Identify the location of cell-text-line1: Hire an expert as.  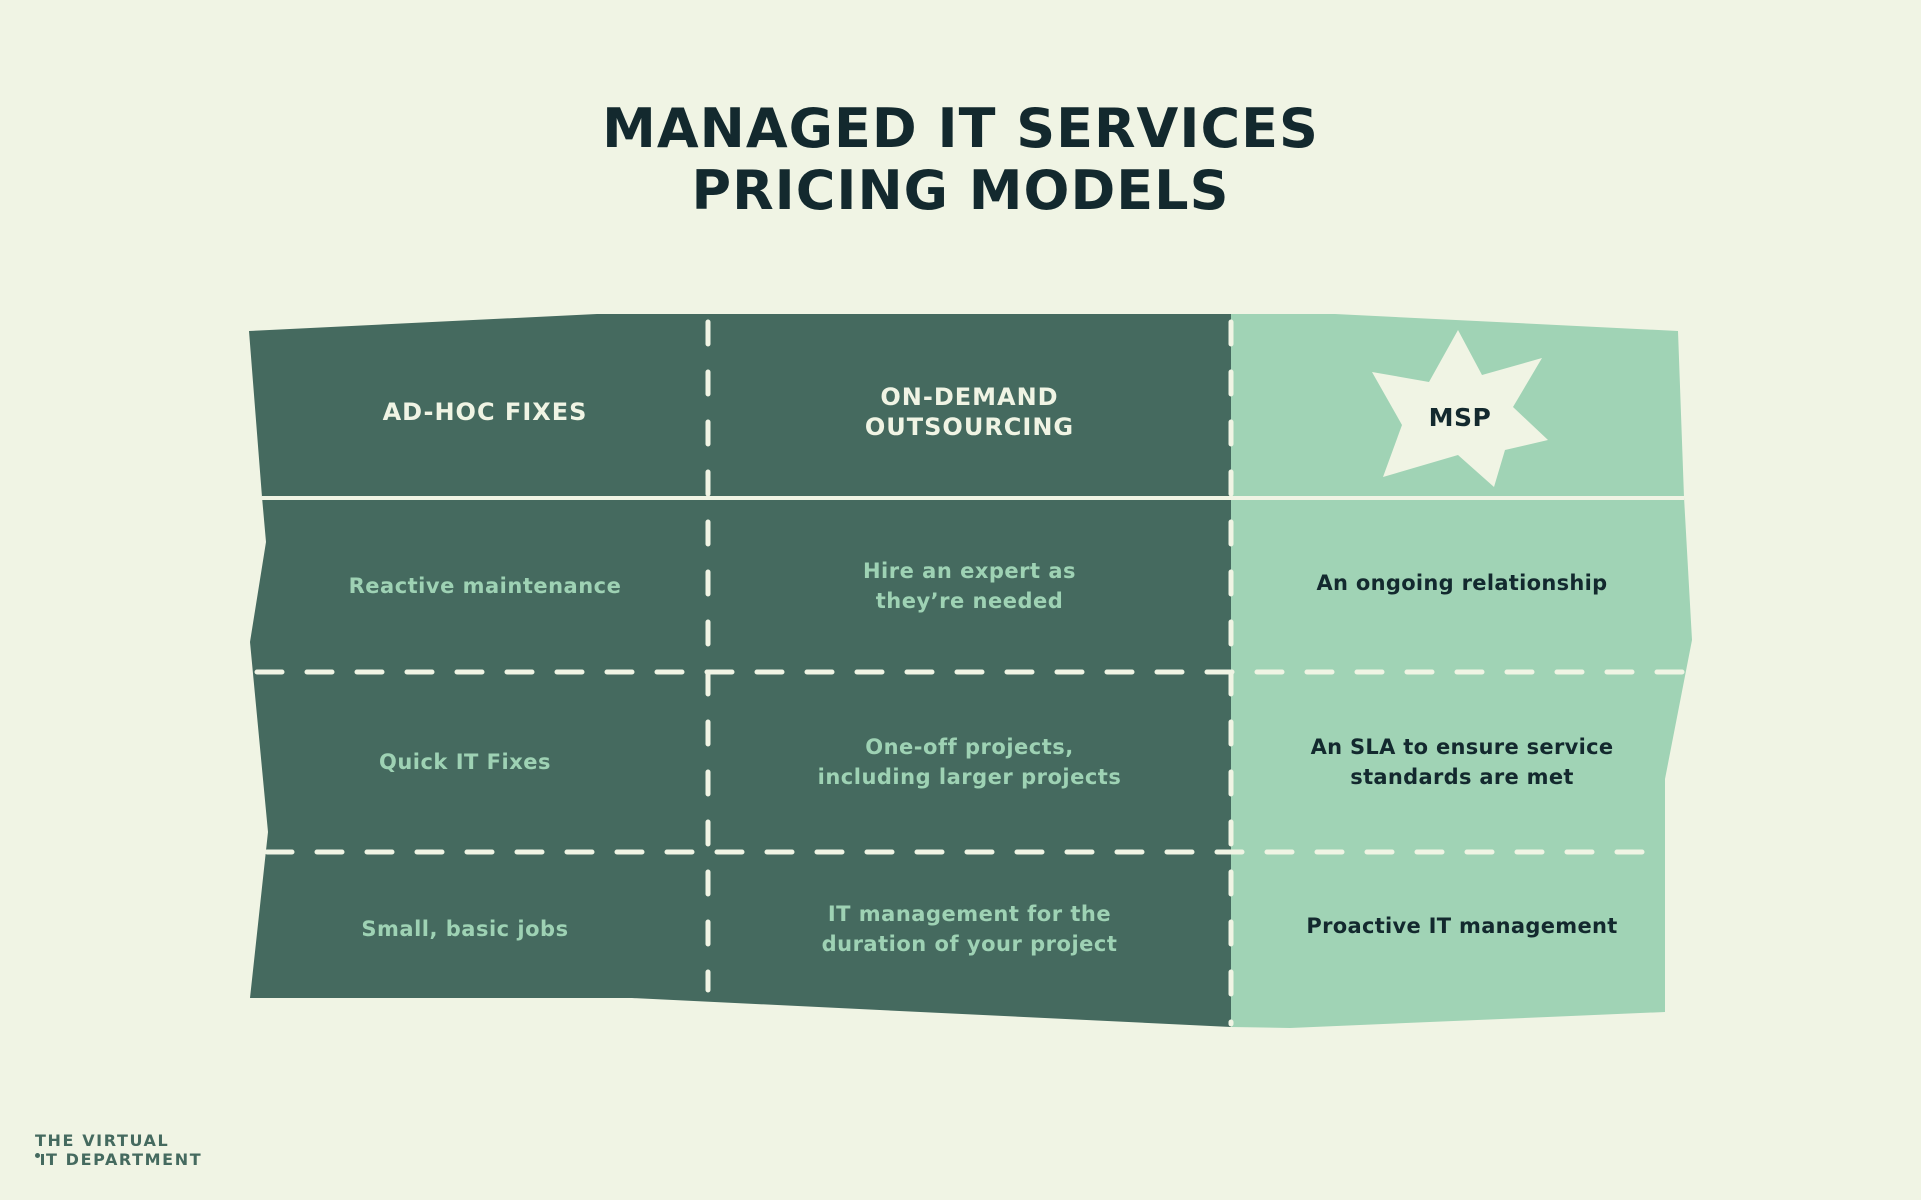
(969, 571).